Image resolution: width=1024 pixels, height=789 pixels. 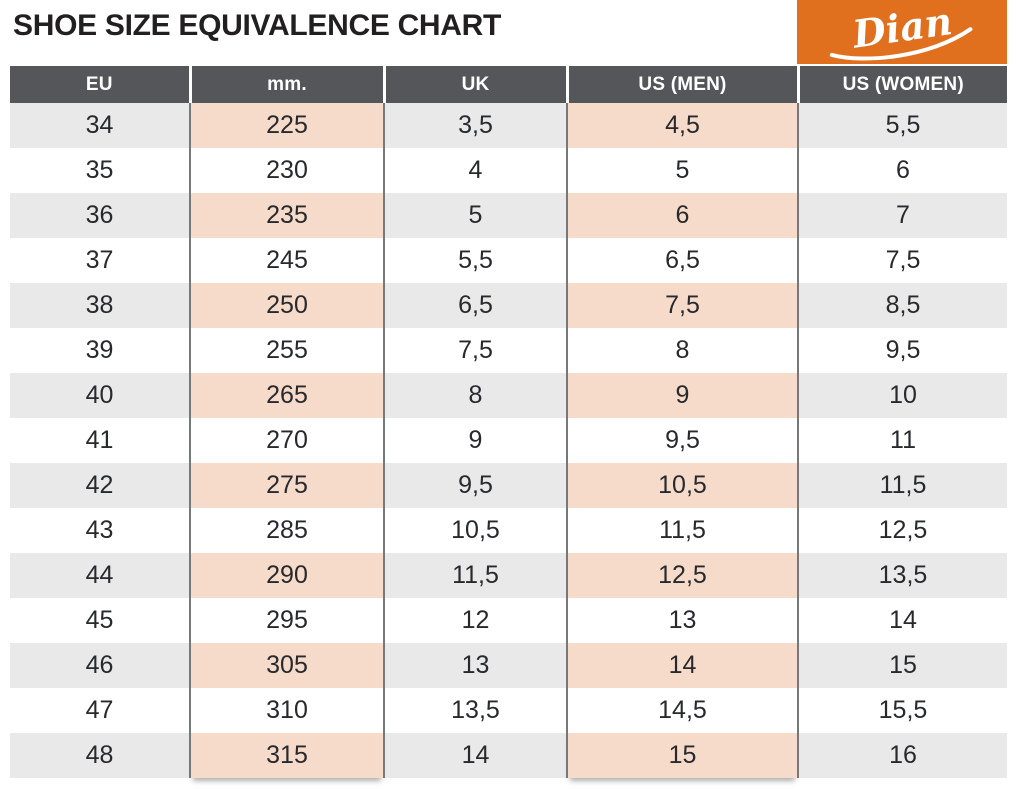 I want to click on cell-eu: 38, so click(x=100, y=305).